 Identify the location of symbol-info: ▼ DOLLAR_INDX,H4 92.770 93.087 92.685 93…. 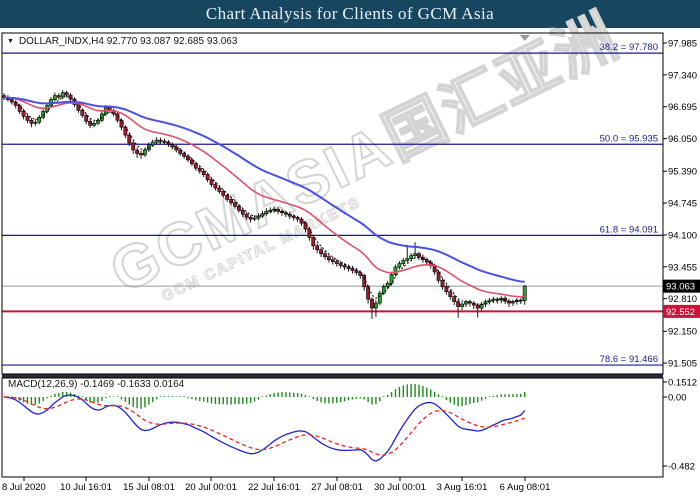
(122, 41).